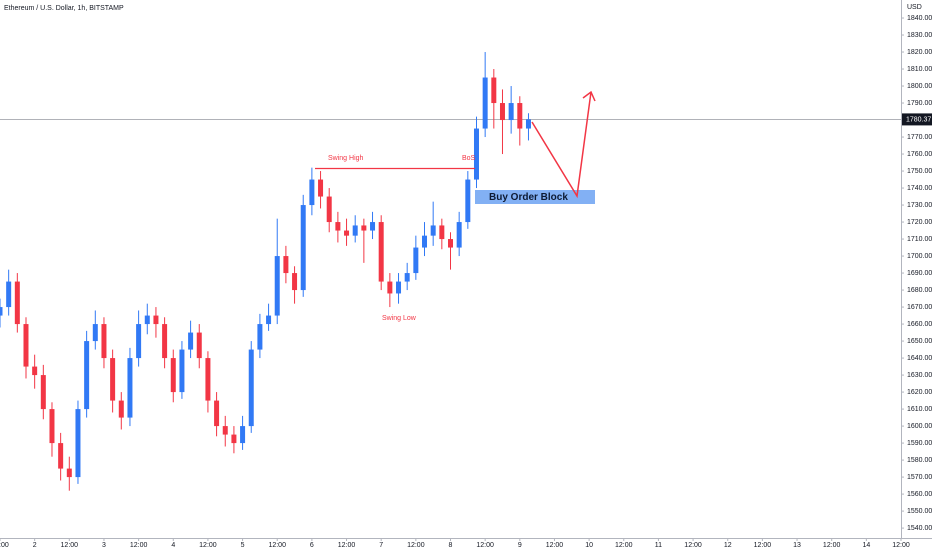 The width and height of the screenshot is (932, 550). What do you see at coordinates (919, 341) in the screenshot?
I see `y-tick-label: 1650.00` at bounding box center [919, 341].